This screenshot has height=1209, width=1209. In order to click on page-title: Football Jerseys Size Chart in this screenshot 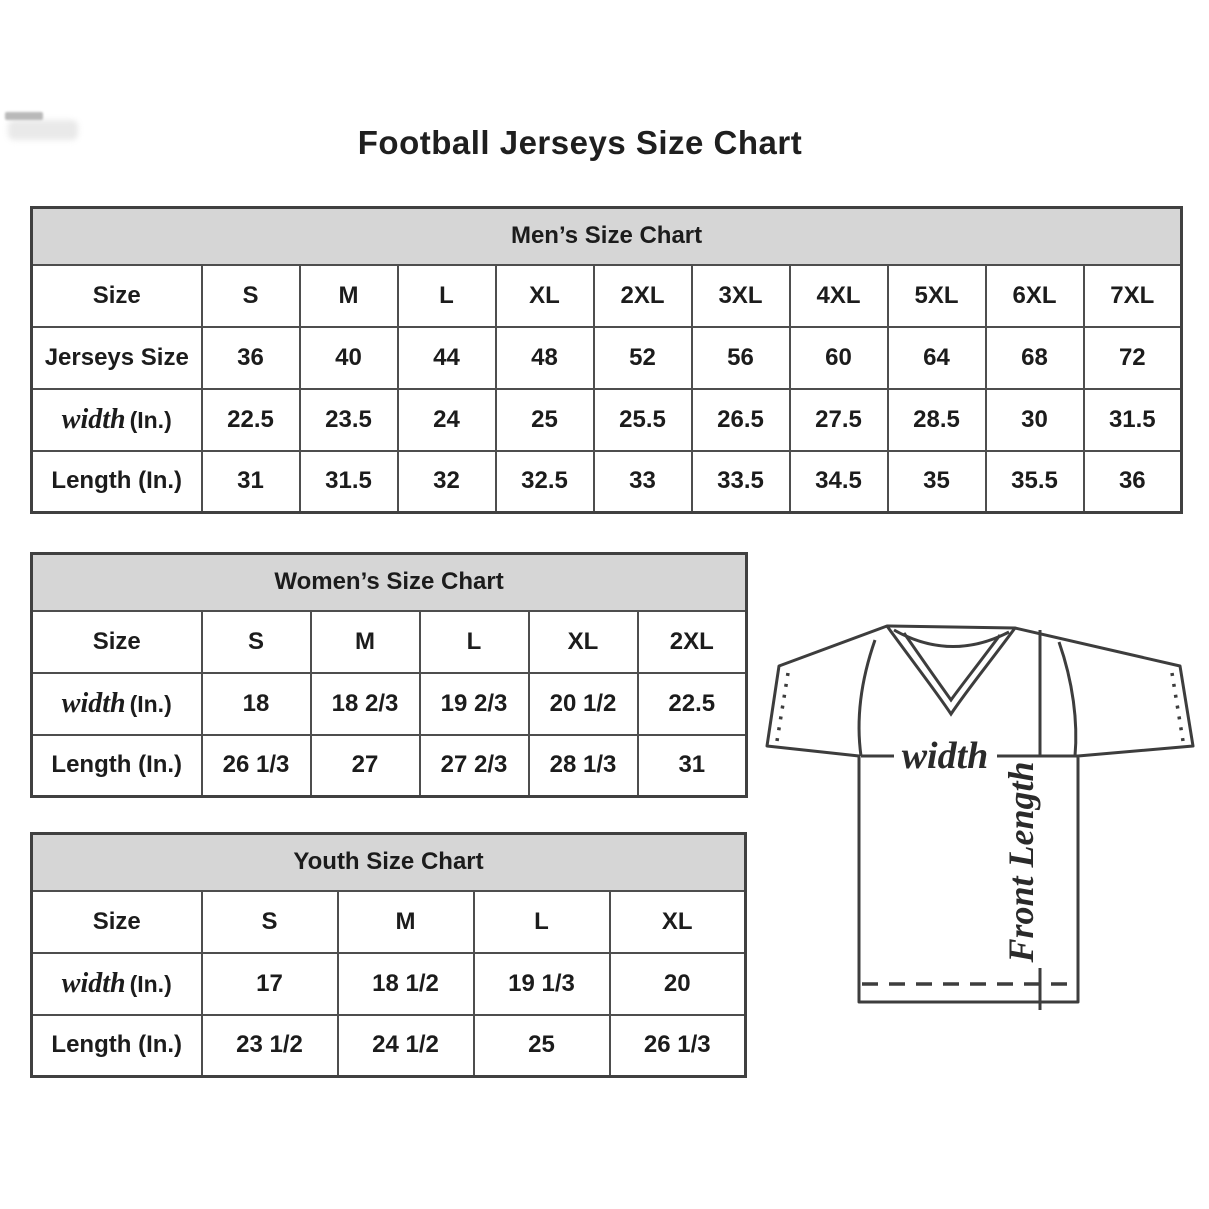, I will do `click(580, 142)`.